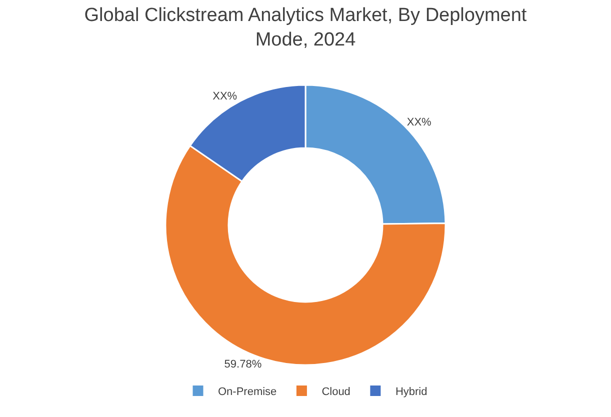  I want to click on data-label: 59.78%, so click(243, 364).